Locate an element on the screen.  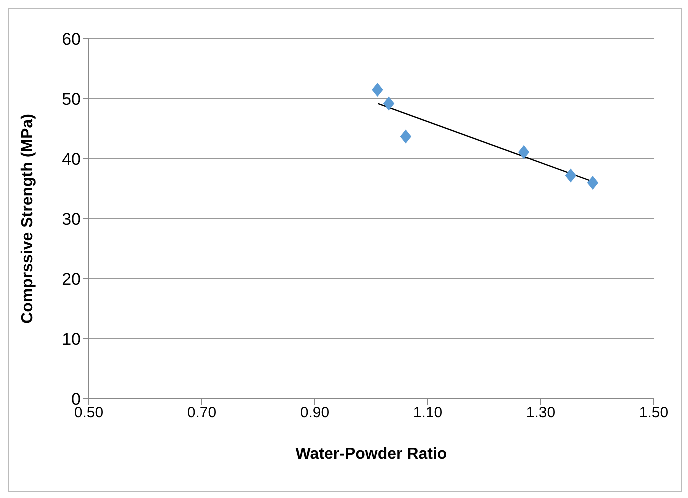
y-tick-label: 40 is located at coordinates (71, 160).